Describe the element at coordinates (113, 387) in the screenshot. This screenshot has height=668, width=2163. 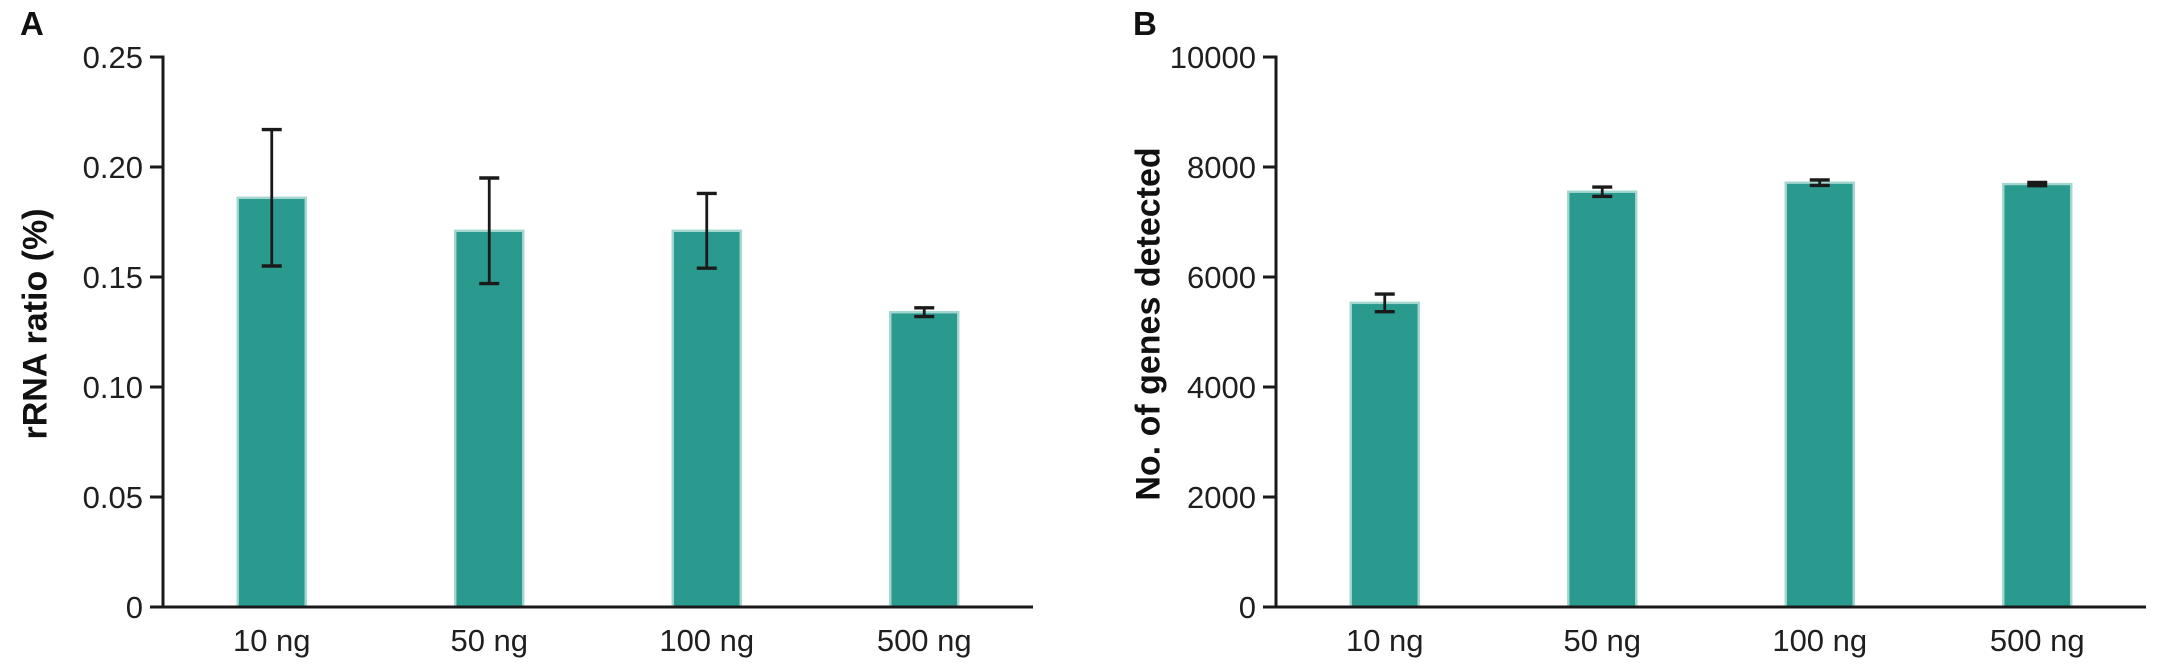
I see `y-tick-label: 0.10` at that location.